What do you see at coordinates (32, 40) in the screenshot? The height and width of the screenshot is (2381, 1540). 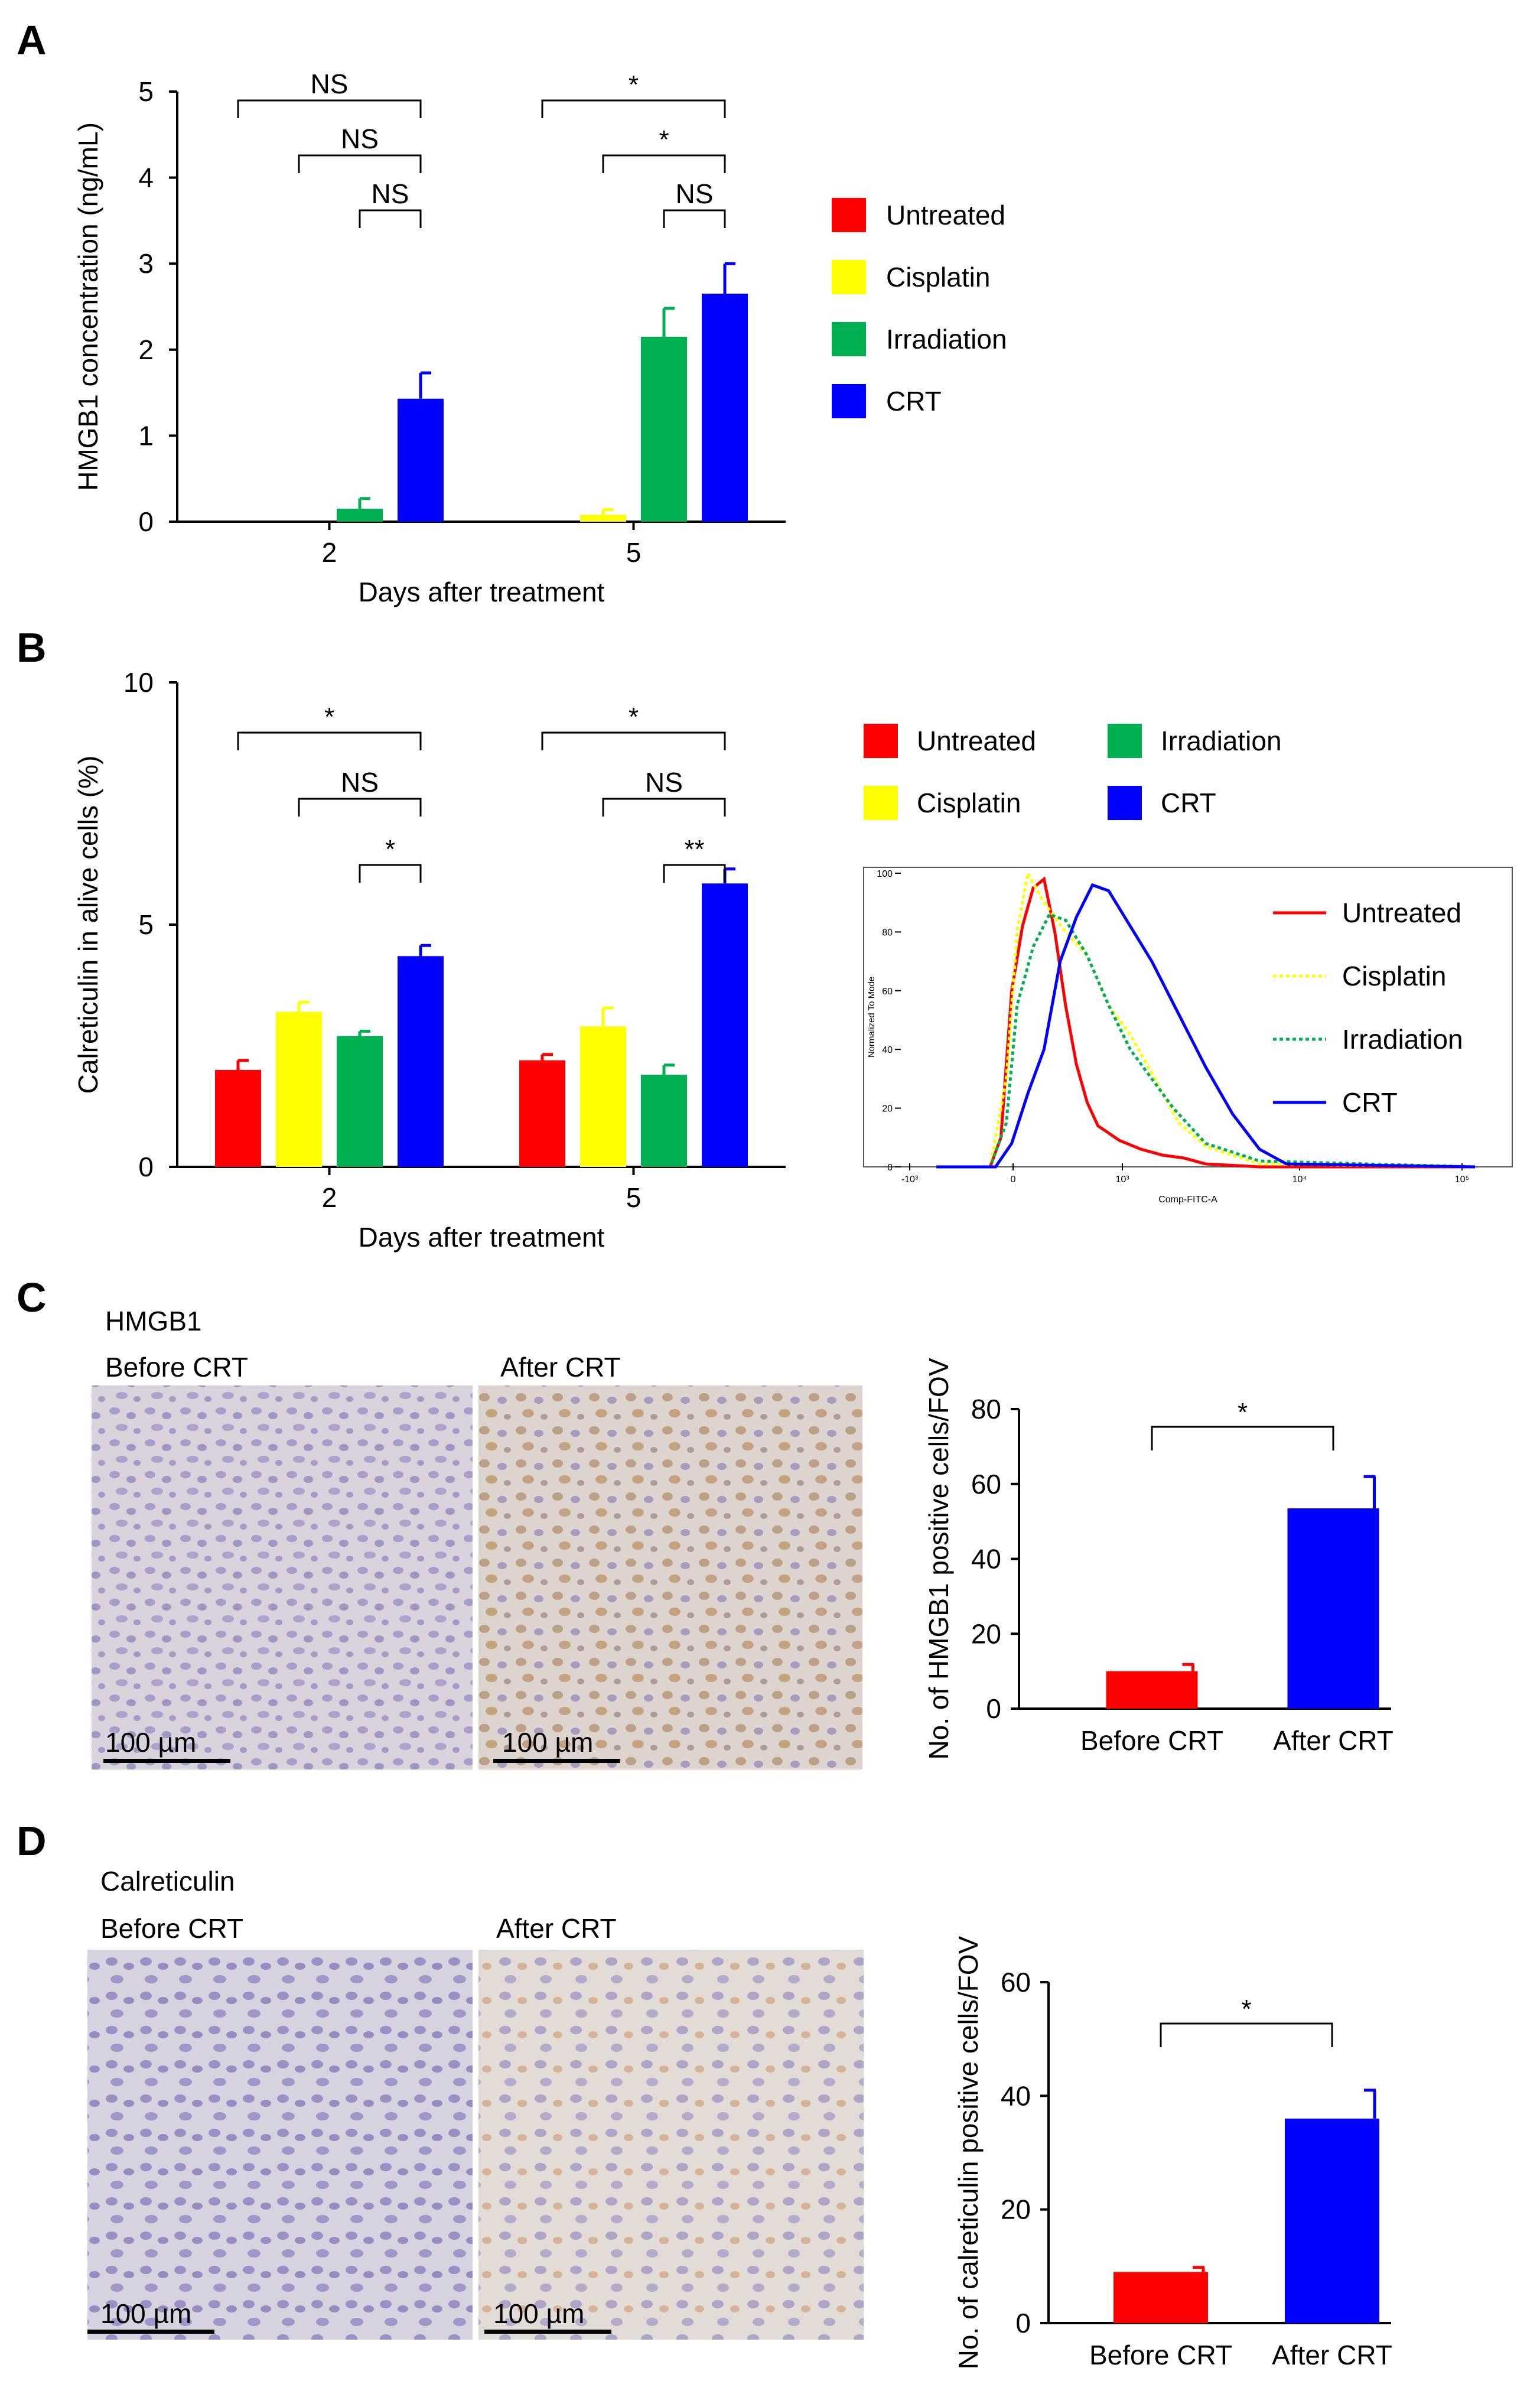 I see `panel-label-a: A` at bounding box center [32, 40].